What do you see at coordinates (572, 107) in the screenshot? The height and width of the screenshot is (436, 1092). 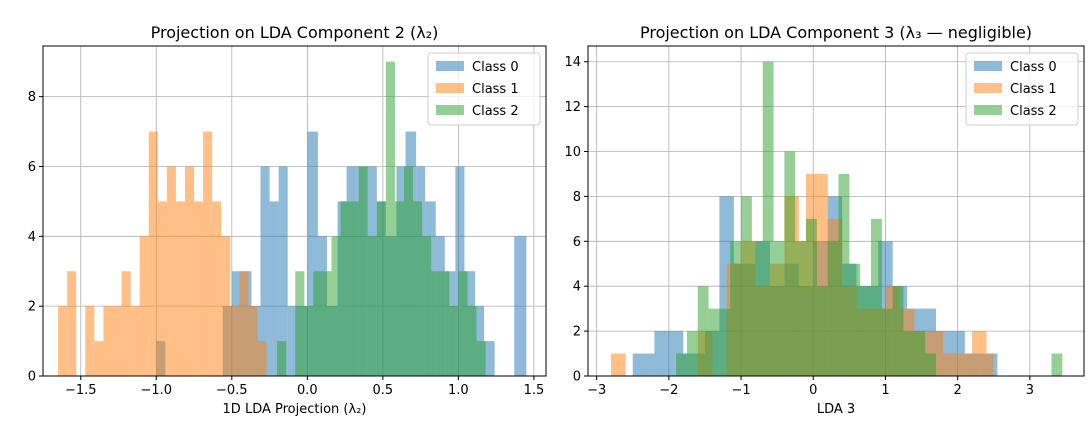 I see `y-tick-label: 12` at bounding box center [572, 107].